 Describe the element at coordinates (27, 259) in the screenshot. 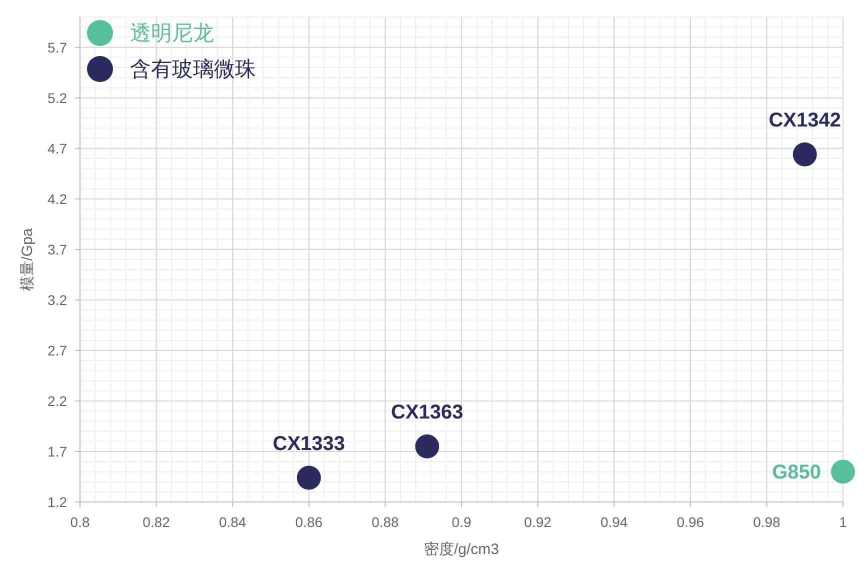

I see `y-axis-title: 模量/Gpa` at that location.